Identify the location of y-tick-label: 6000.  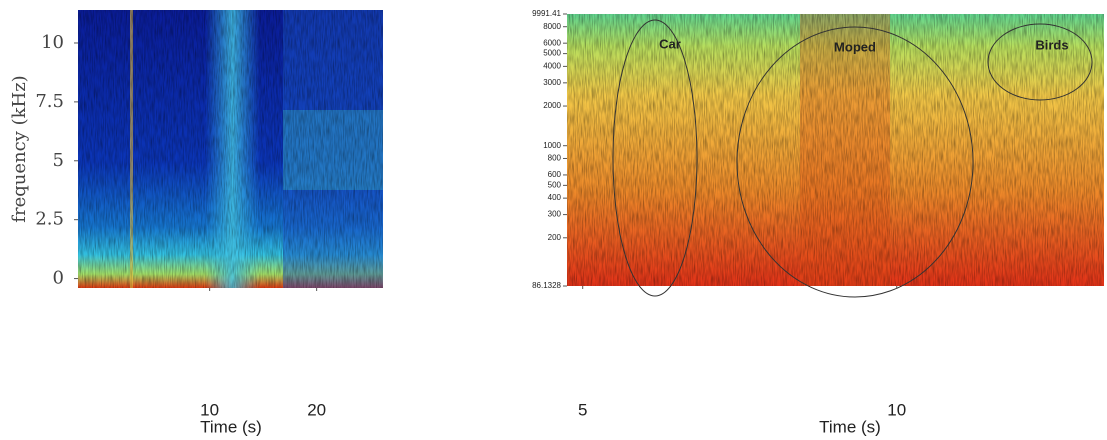
(552, 42).